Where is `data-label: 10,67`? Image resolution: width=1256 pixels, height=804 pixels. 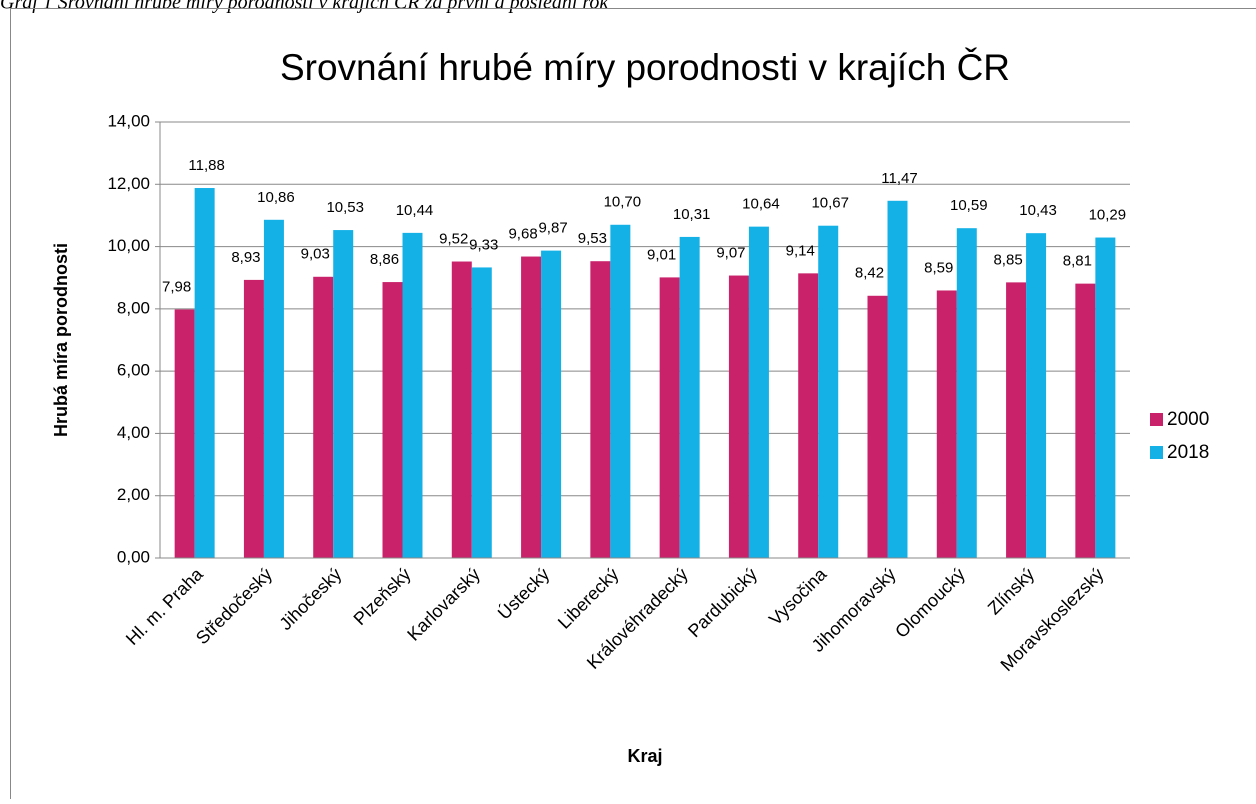
data-label: 10,67 is located at coordinates (830, 203).